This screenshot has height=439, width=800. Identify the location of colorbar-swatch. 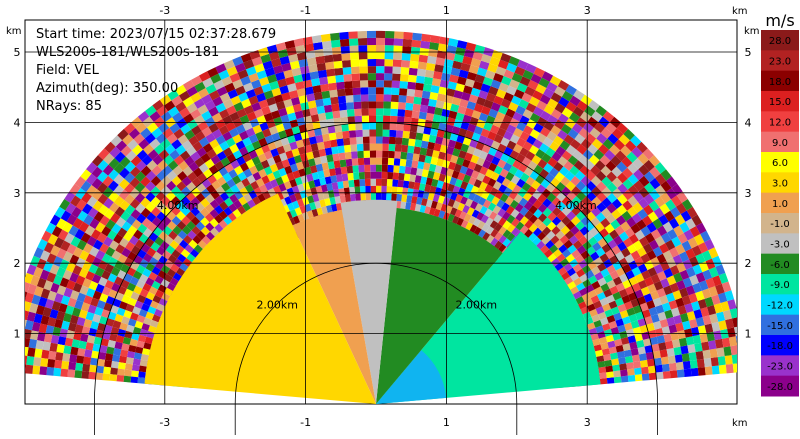
(780, 386).